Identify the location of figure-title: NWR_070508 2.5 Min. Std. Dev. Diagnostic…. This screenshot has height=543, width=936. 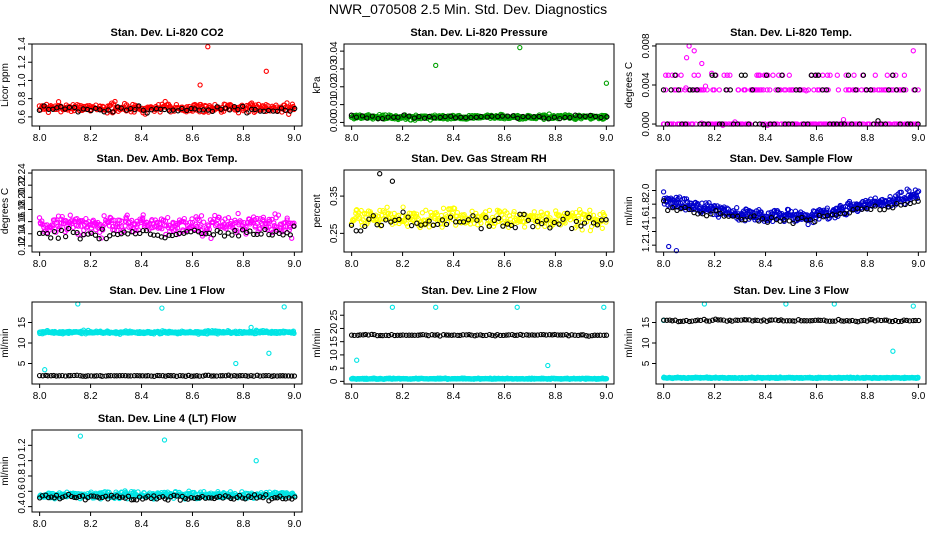
(468, 9).